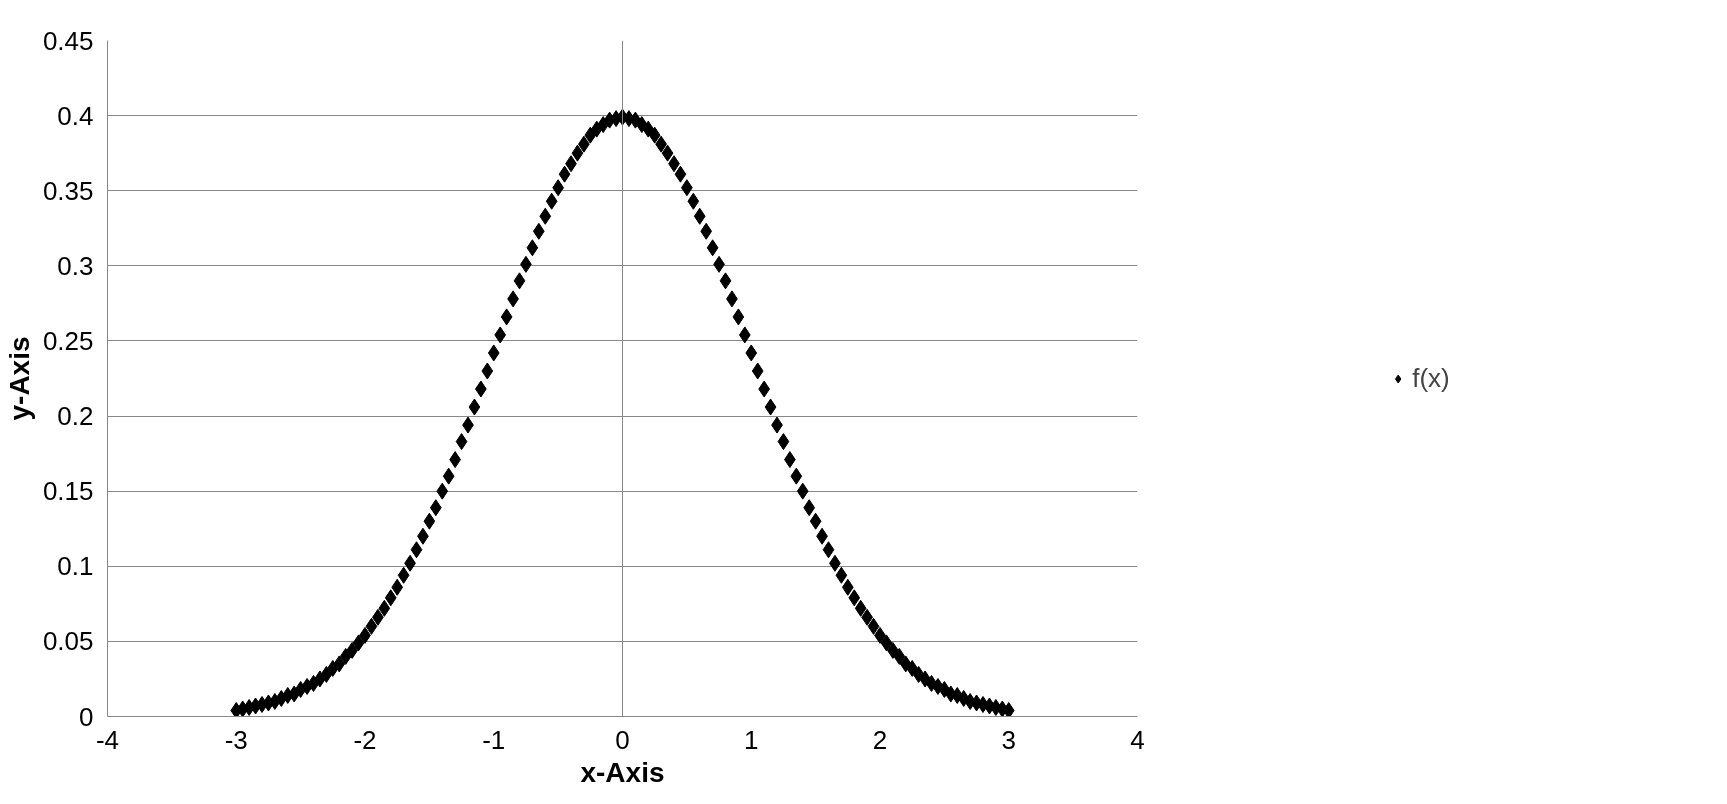 The image size is (1727, 804). What do you see at coordinates (68, 40) in the screenshot?
I see `y-tick-label: 0.45` at bounding box center [68, 40].